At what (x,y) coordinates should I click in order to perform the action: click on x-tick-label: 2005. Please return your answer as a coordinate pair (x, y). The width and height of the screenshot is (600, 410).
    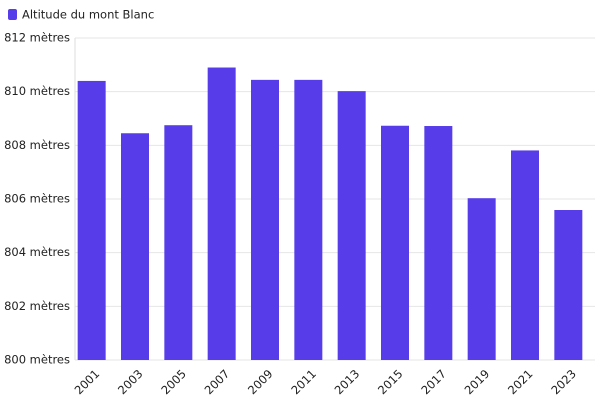
    Looking at the image, I should click on (173, 382).